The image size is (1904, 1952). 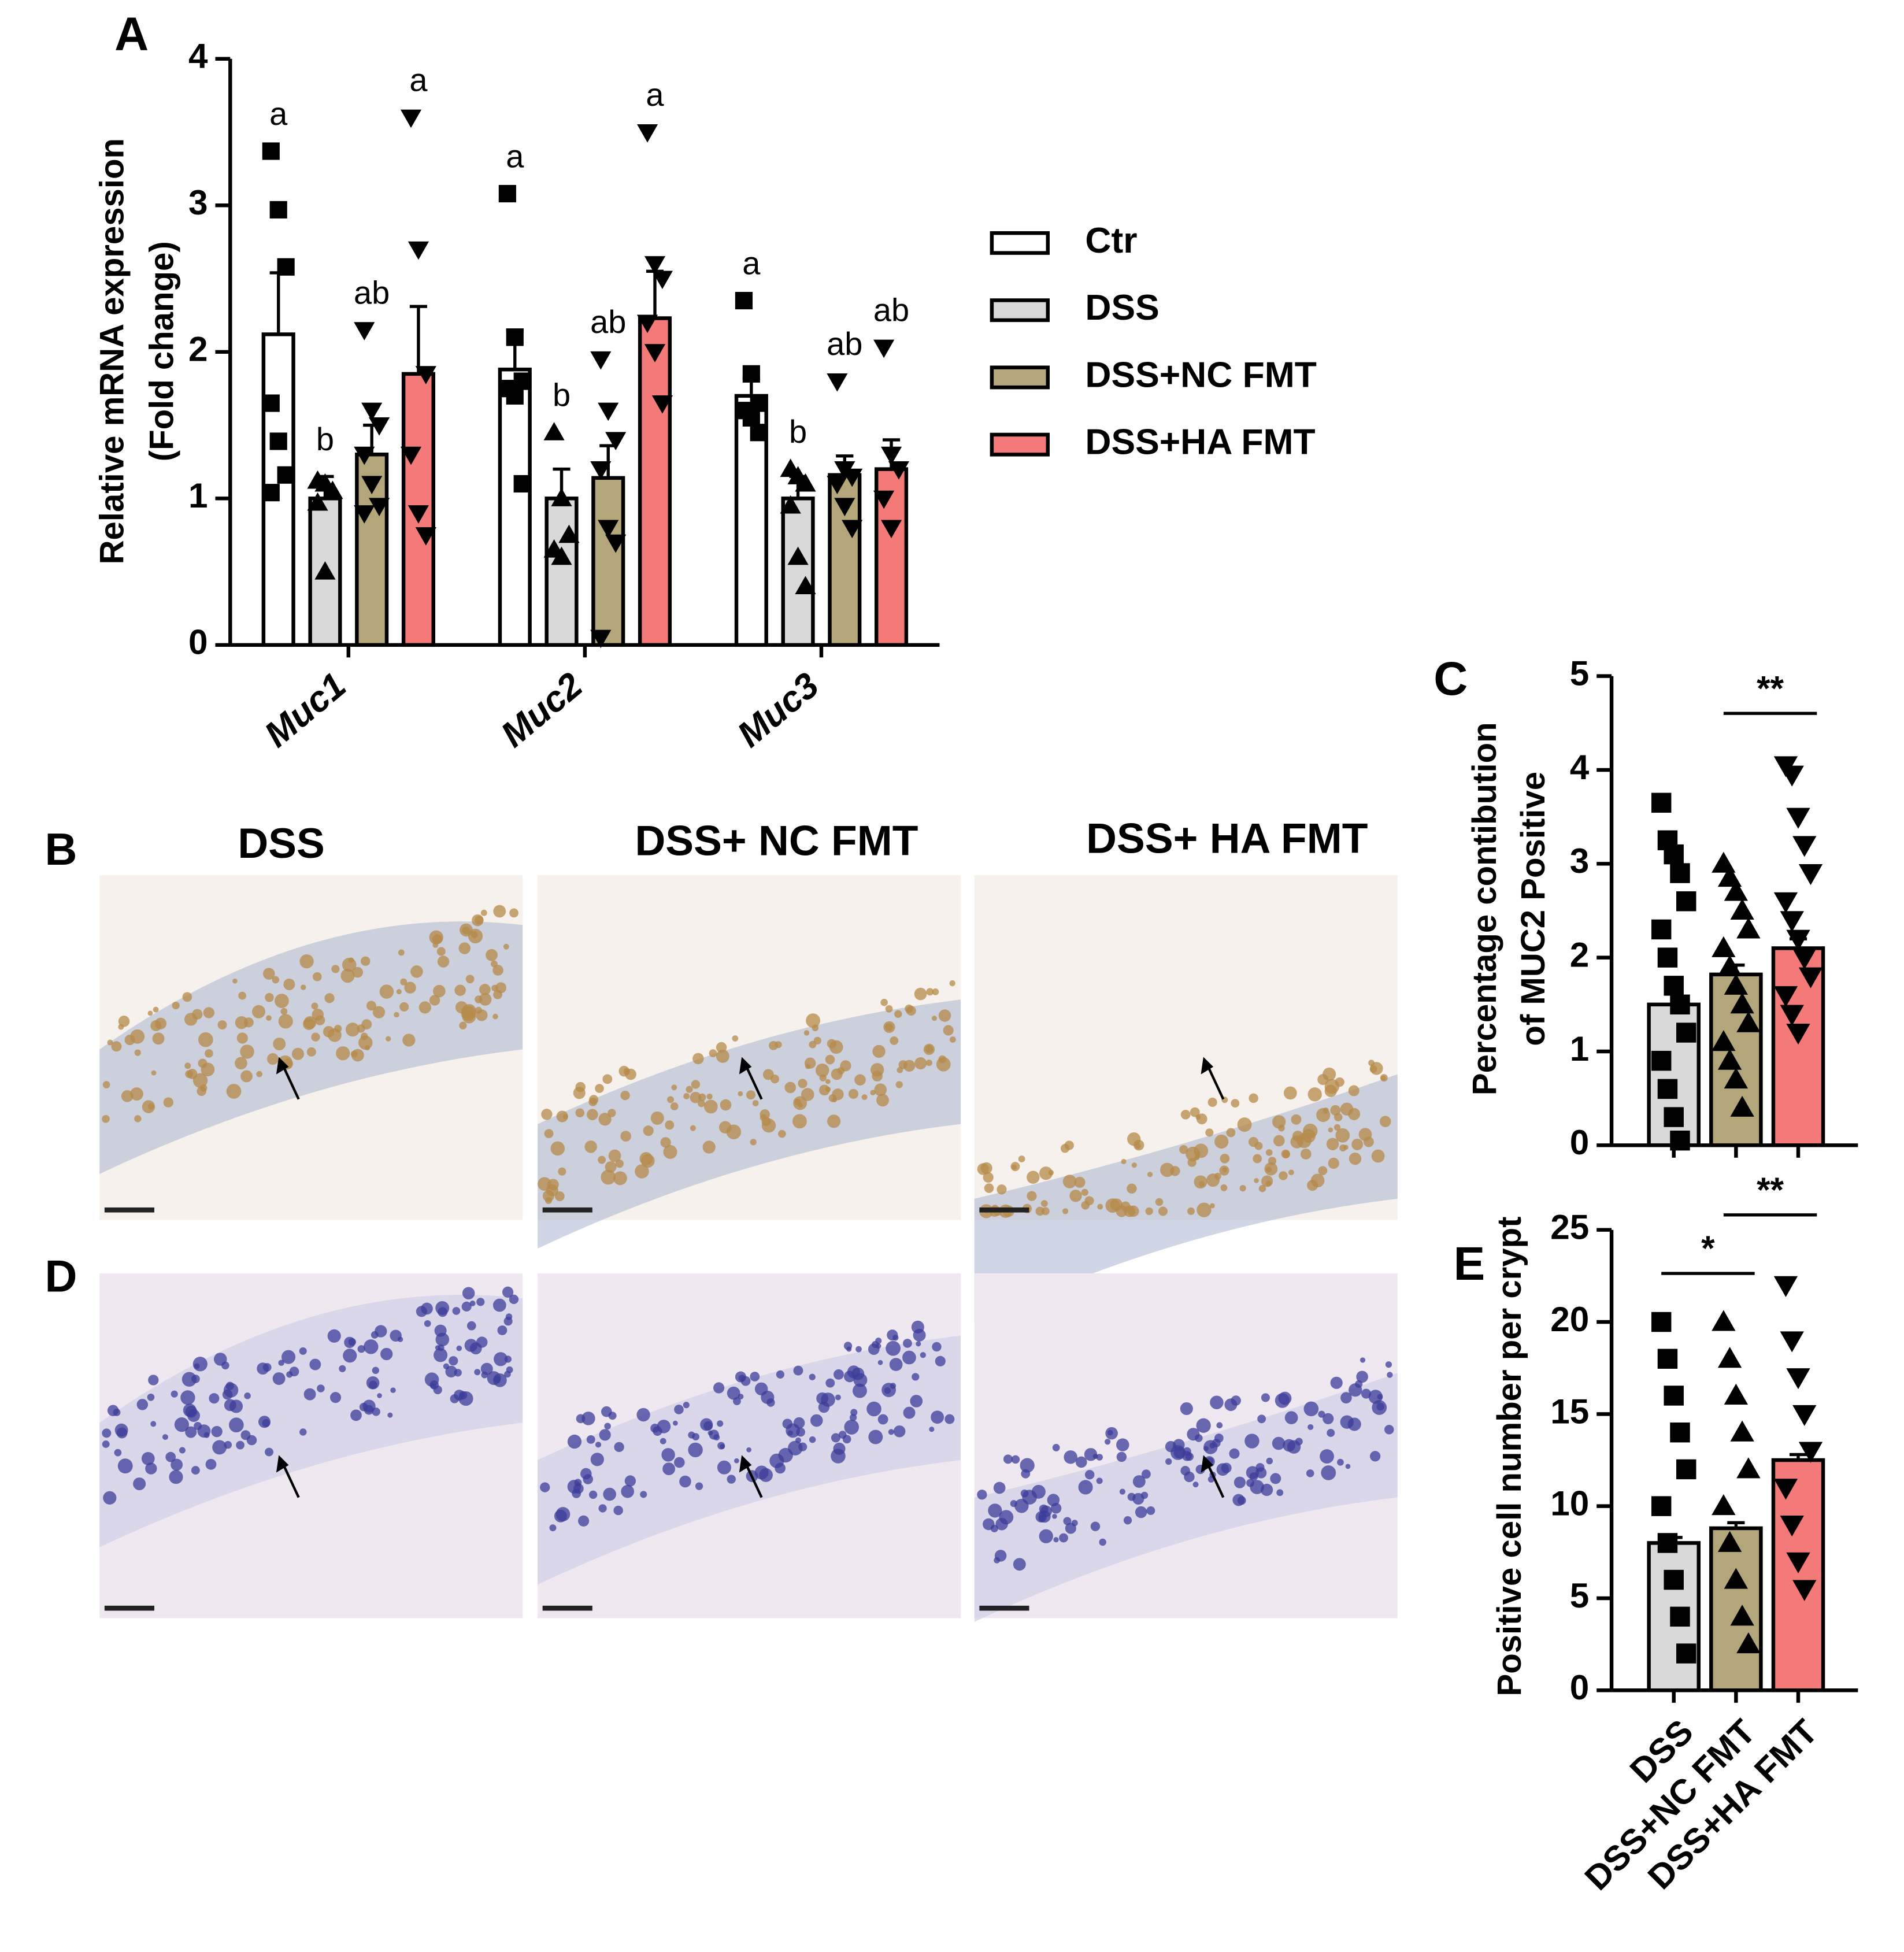 What do you see at coordinates (198, 349) in the screenshot?
I see `y-tick-label: 2` at bounding box center [198, 349].